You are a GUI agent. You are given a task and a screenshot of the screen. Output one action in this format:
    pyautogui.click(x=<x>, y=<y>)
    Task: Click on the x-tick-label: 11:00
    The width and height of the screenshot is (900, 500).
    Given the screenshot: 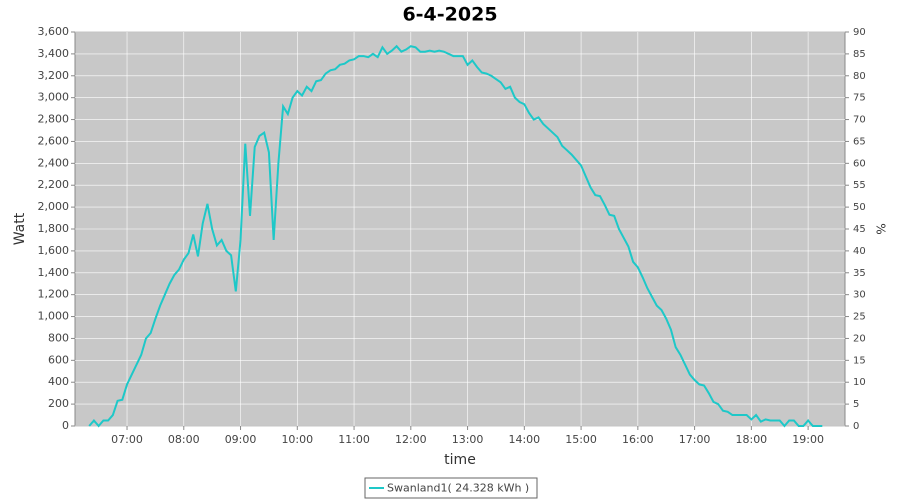 What is the action you would take?
    pyautogui.click(x=354, y=439)
    